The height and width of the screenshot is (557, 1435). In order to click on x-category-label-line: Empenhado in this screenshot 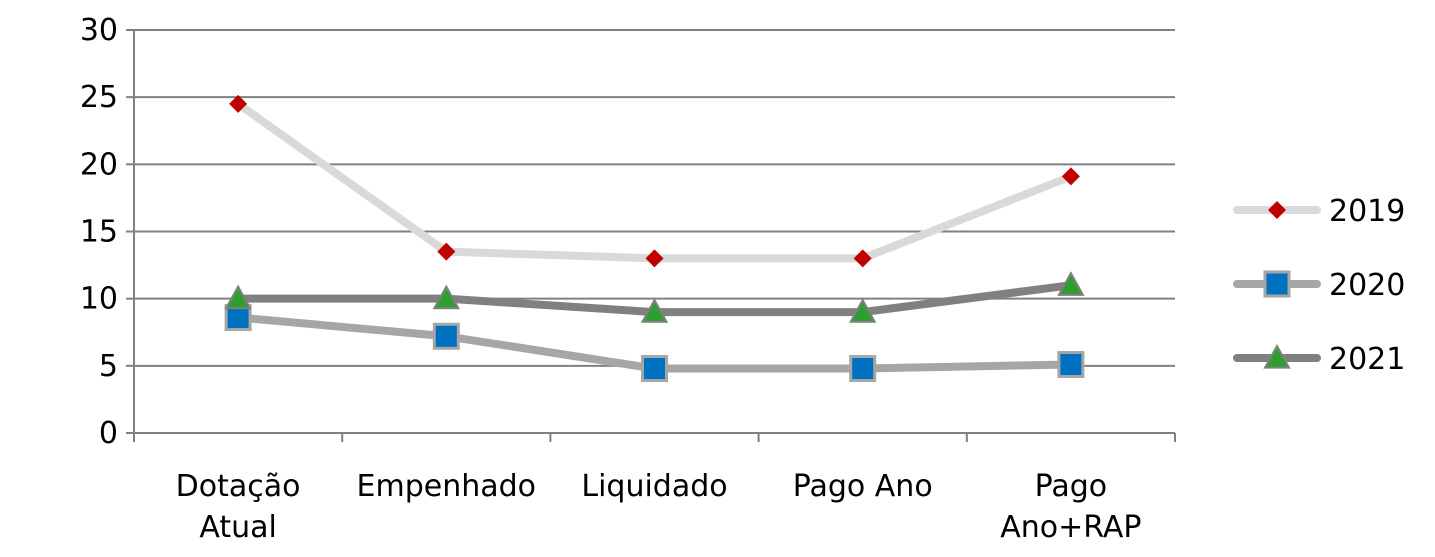, I will do `click(447, 486)`.